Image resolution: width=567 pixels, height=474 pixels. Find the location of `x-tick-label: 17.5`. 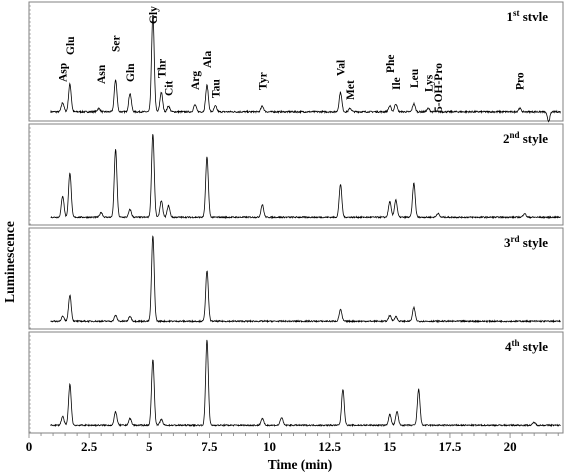

x-tick-label: 17.5 is located at coordinates (450, 446).